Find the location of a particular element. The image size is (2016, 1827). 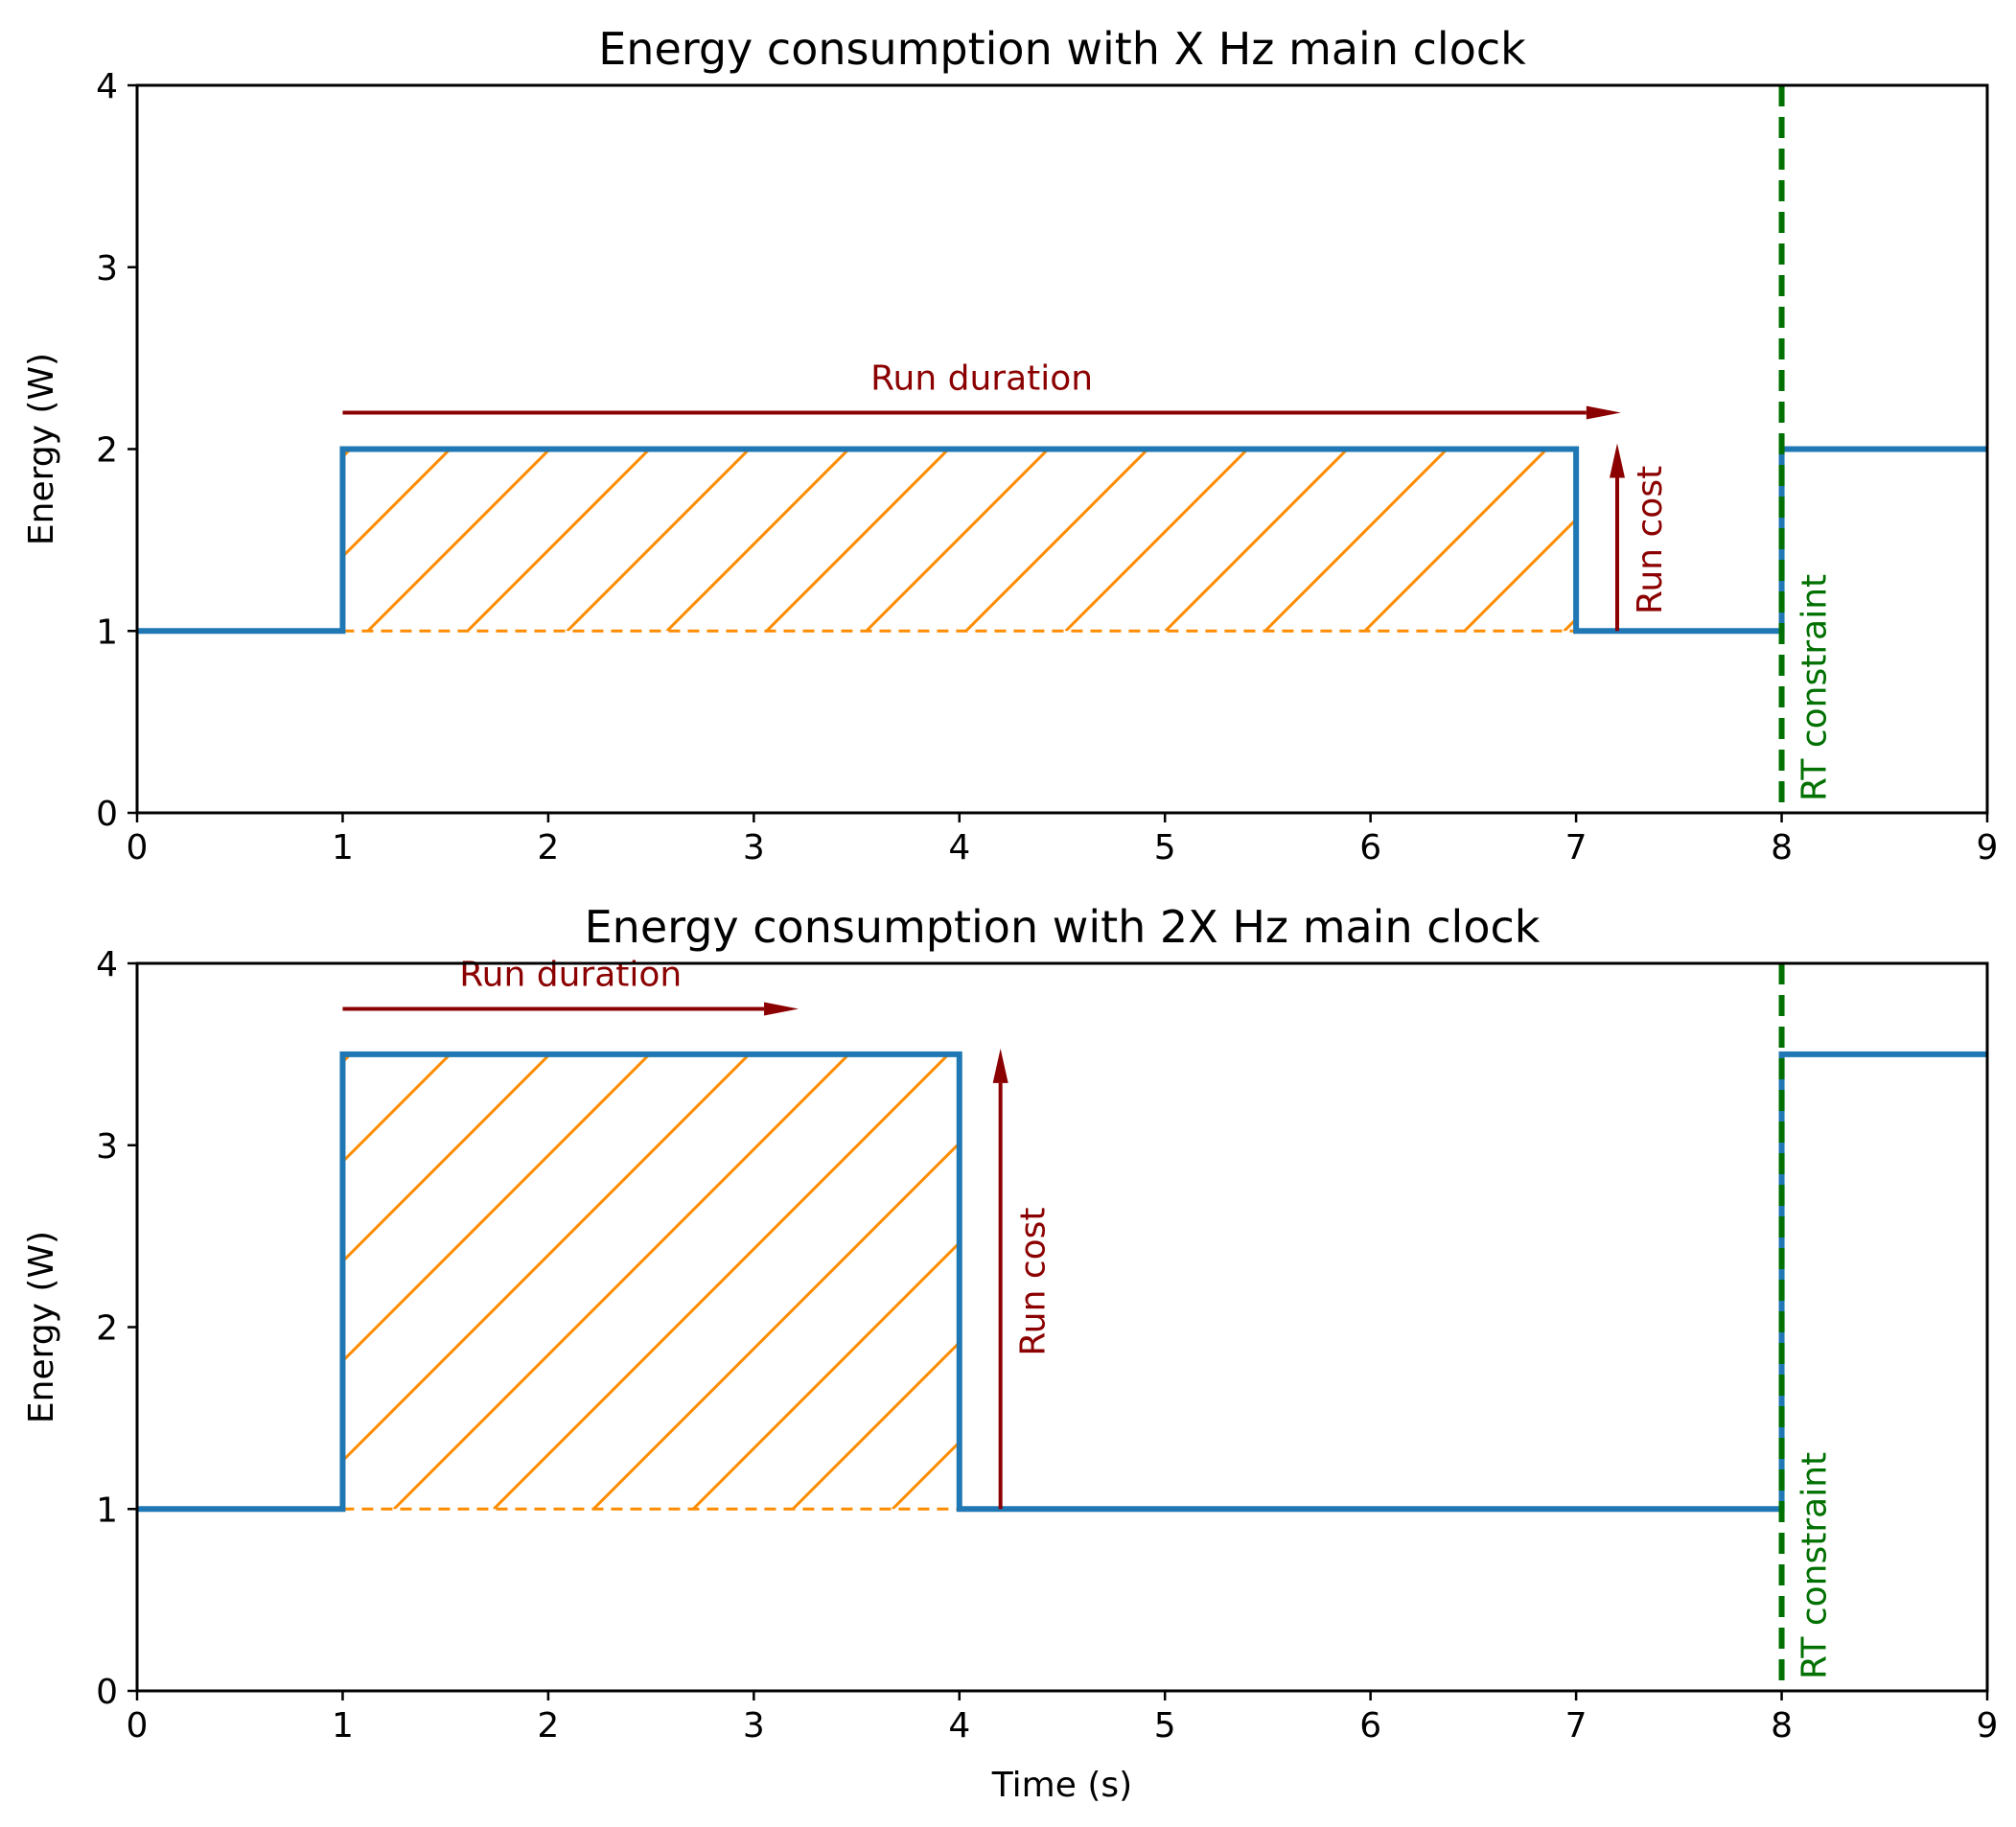

energy-series-line is located at coordinates (1062, 540).